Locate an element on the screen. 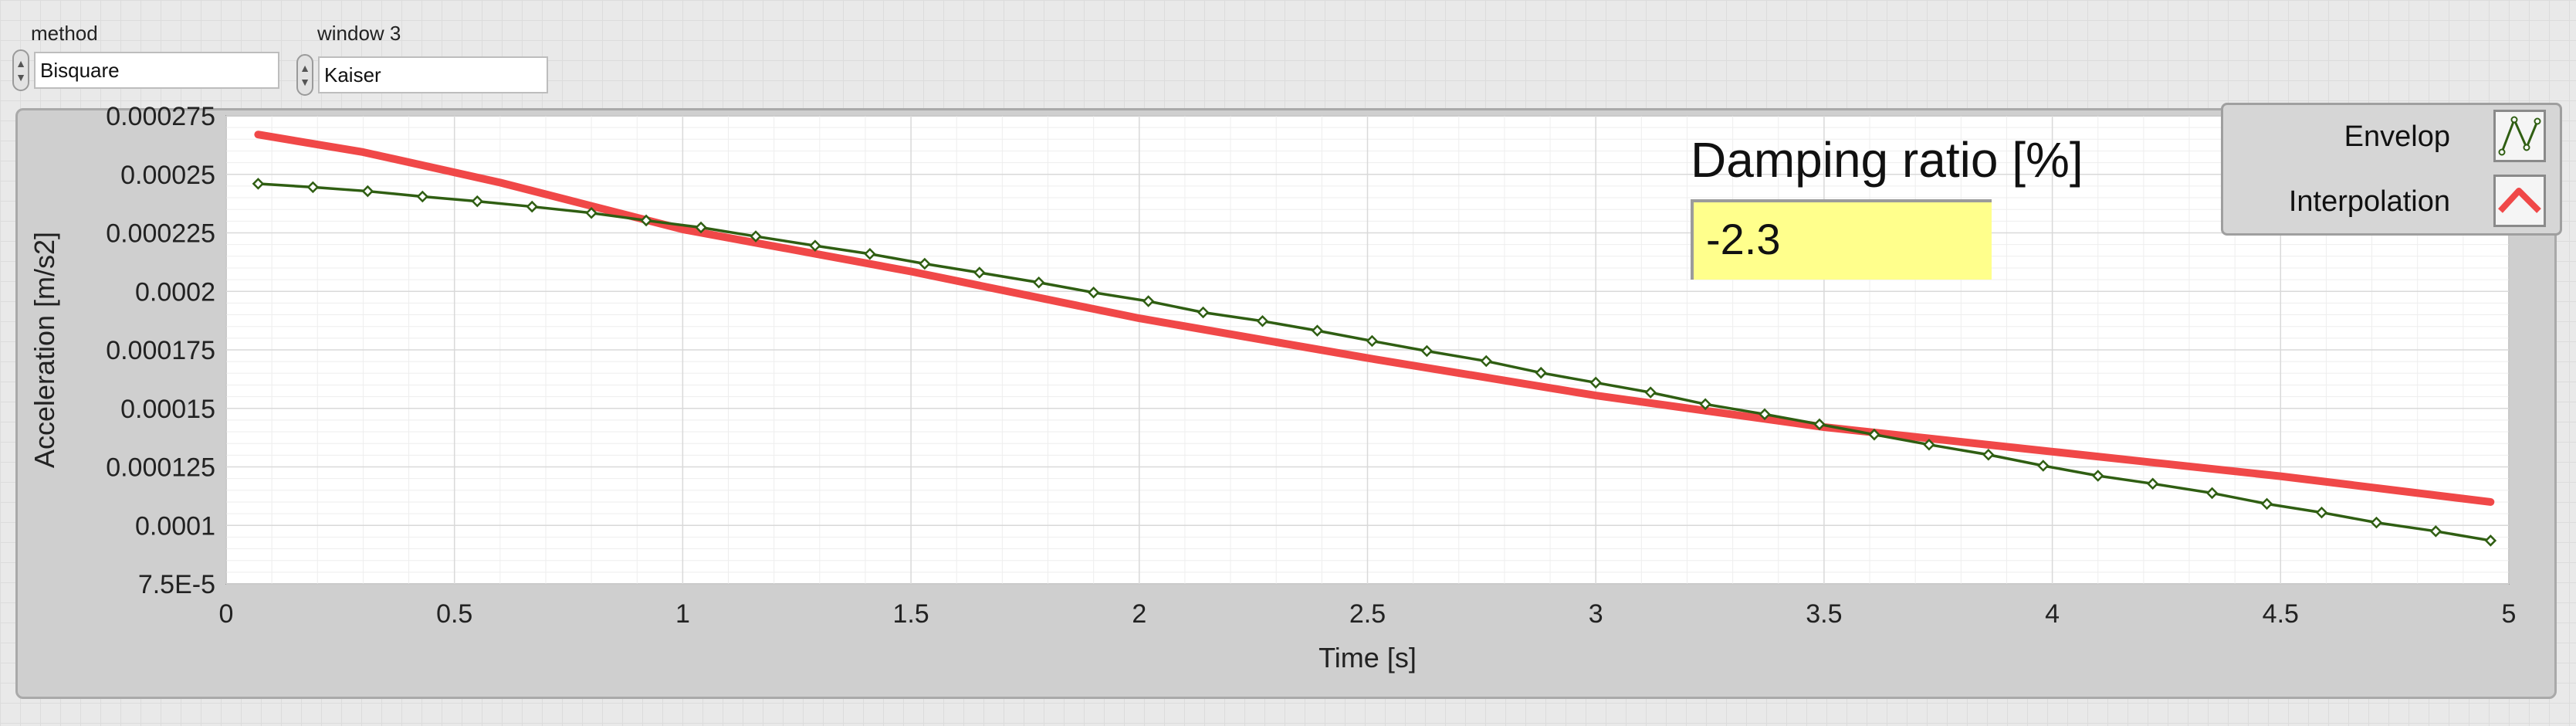 The width and height of the screenshot is (2576, 726). x-tick-label: 2.5 is located at coordinates (1367, 614).